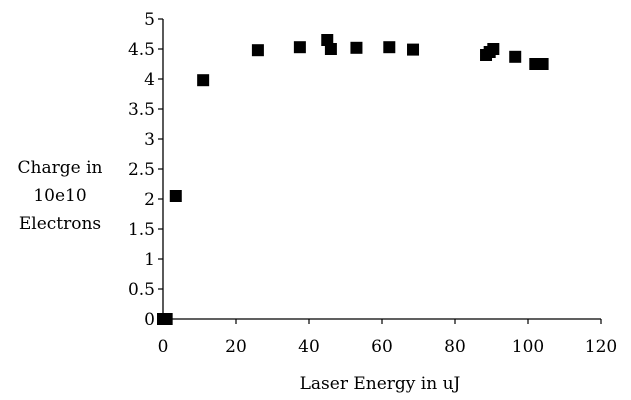 Image resolution: width=631 pixels, height=400 pixels. I want to click on x-tick-label: 60, so click(382, 347).